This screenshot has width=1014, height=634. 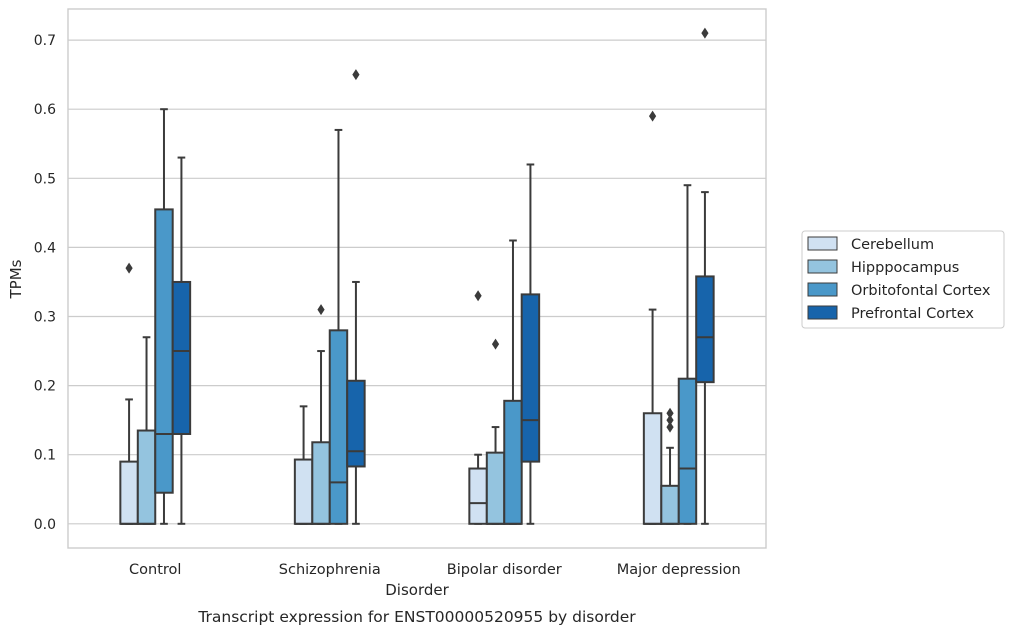 I want to click on legend-label: Cerebellum, so click(x=892, y=245).